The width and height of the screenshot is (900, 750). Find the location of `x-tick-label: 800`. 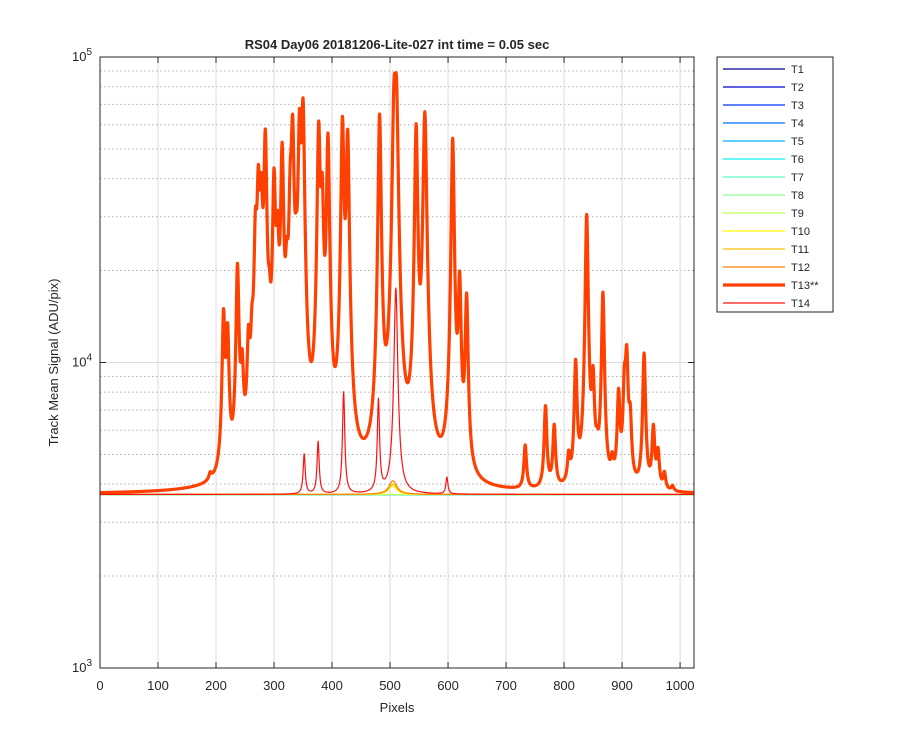

x-tick-label: 800 is located at coordinates (564, 685).